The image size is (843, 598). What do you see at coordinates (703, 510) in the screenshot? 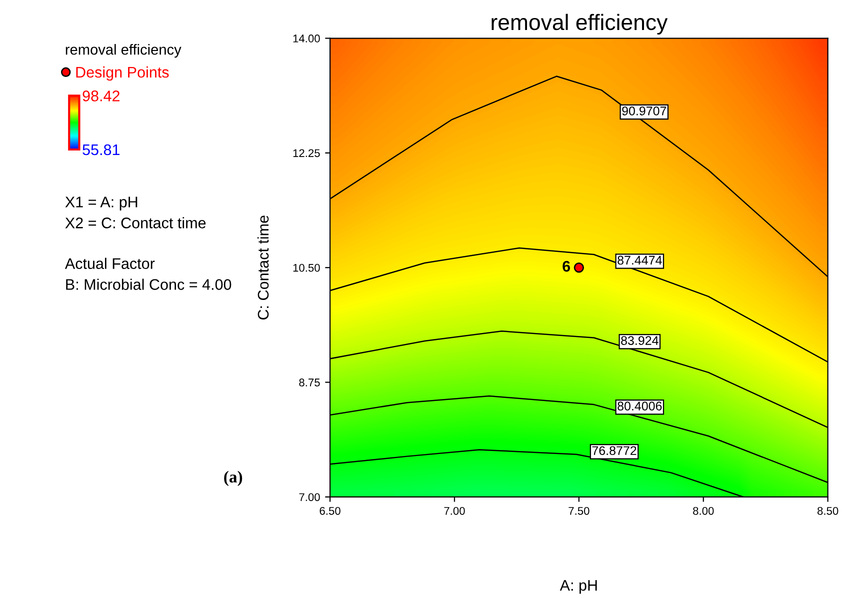
I see `x-tick-label: 8.00` at bounding box center [703, 510].